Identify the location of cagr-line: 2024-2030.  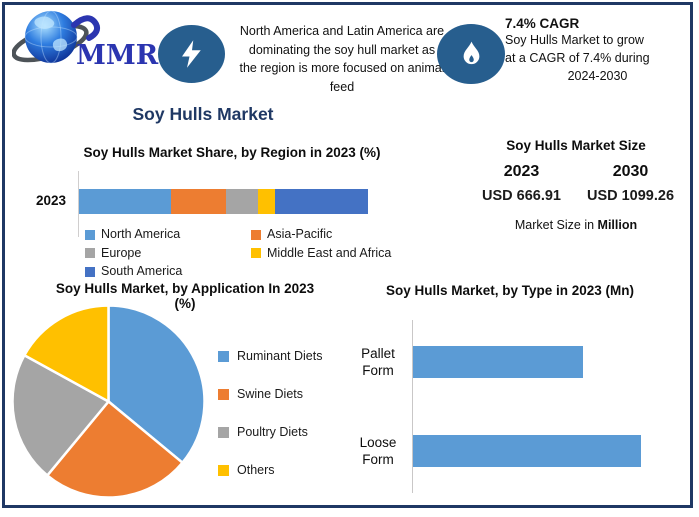
(597, 76).